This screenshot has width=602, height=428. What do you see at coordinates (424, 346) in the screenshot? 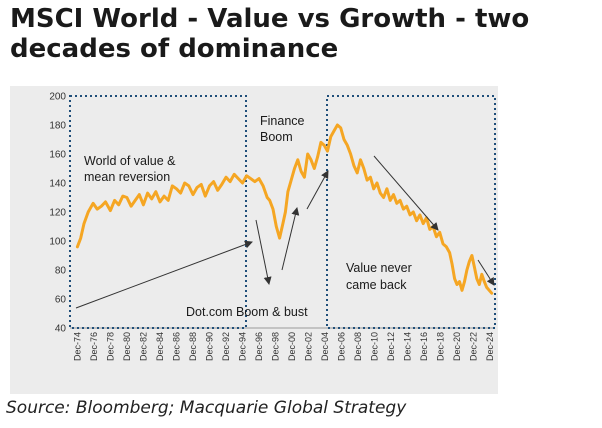
I see `x-tick-label: Dec-16` at bounding box center [424, 346].